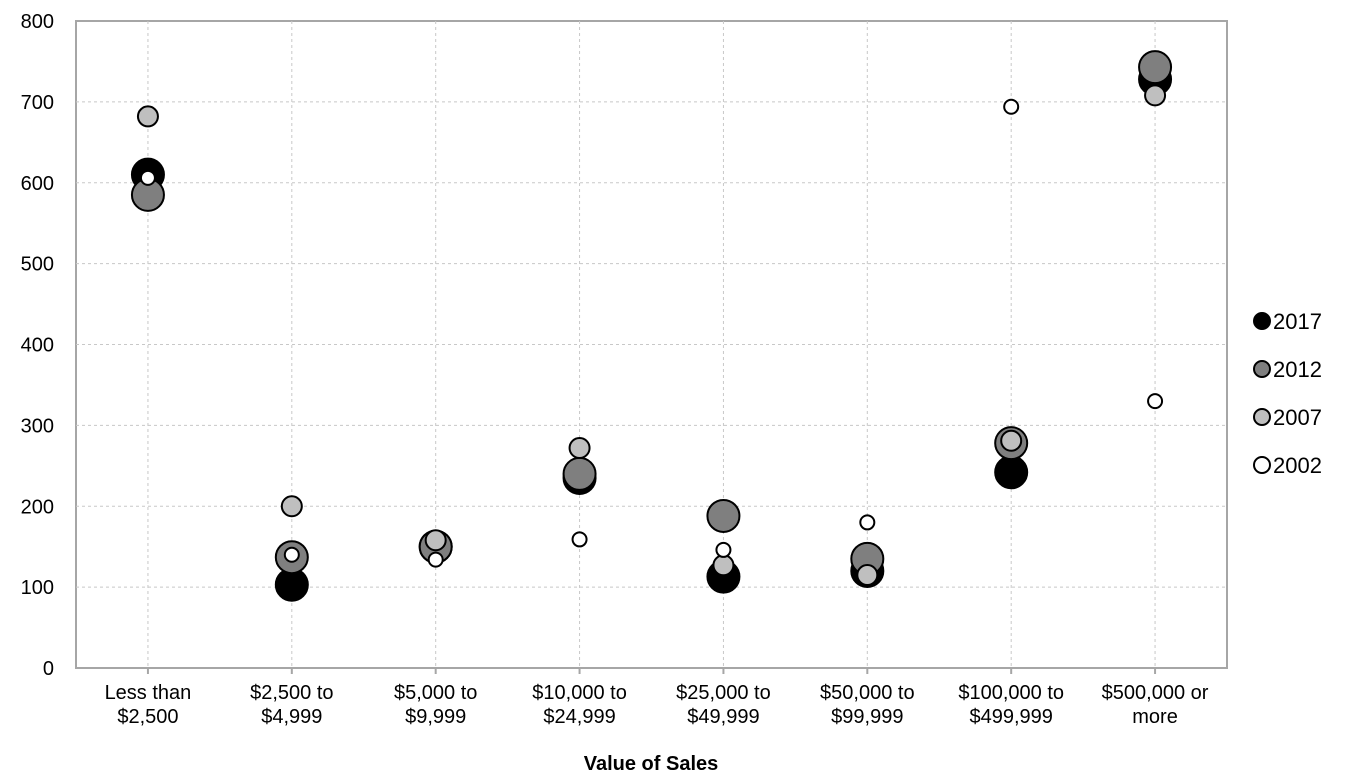 This screenshot has width=1351, height=777. Describe the element at coordinates (37, 184) in the screenshot. I see `y-tick-label: 600` at that location.